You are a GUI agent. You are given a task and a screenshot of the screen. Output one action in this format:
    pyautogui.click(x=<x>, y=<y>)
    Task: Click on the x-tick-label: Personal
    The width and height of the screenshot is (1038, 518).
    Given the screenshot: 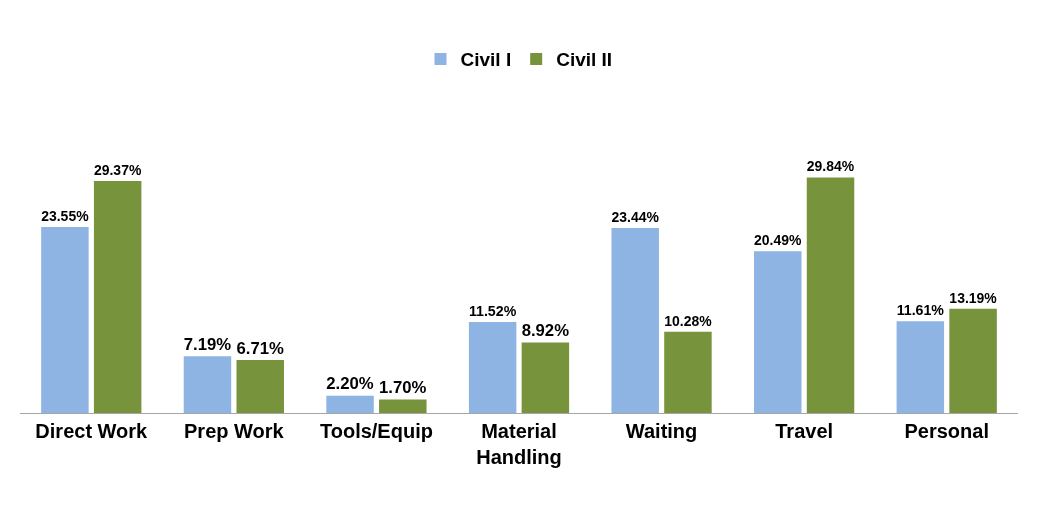 What is the action you would take?
    pyautogui.click(x=946, y=431)
    